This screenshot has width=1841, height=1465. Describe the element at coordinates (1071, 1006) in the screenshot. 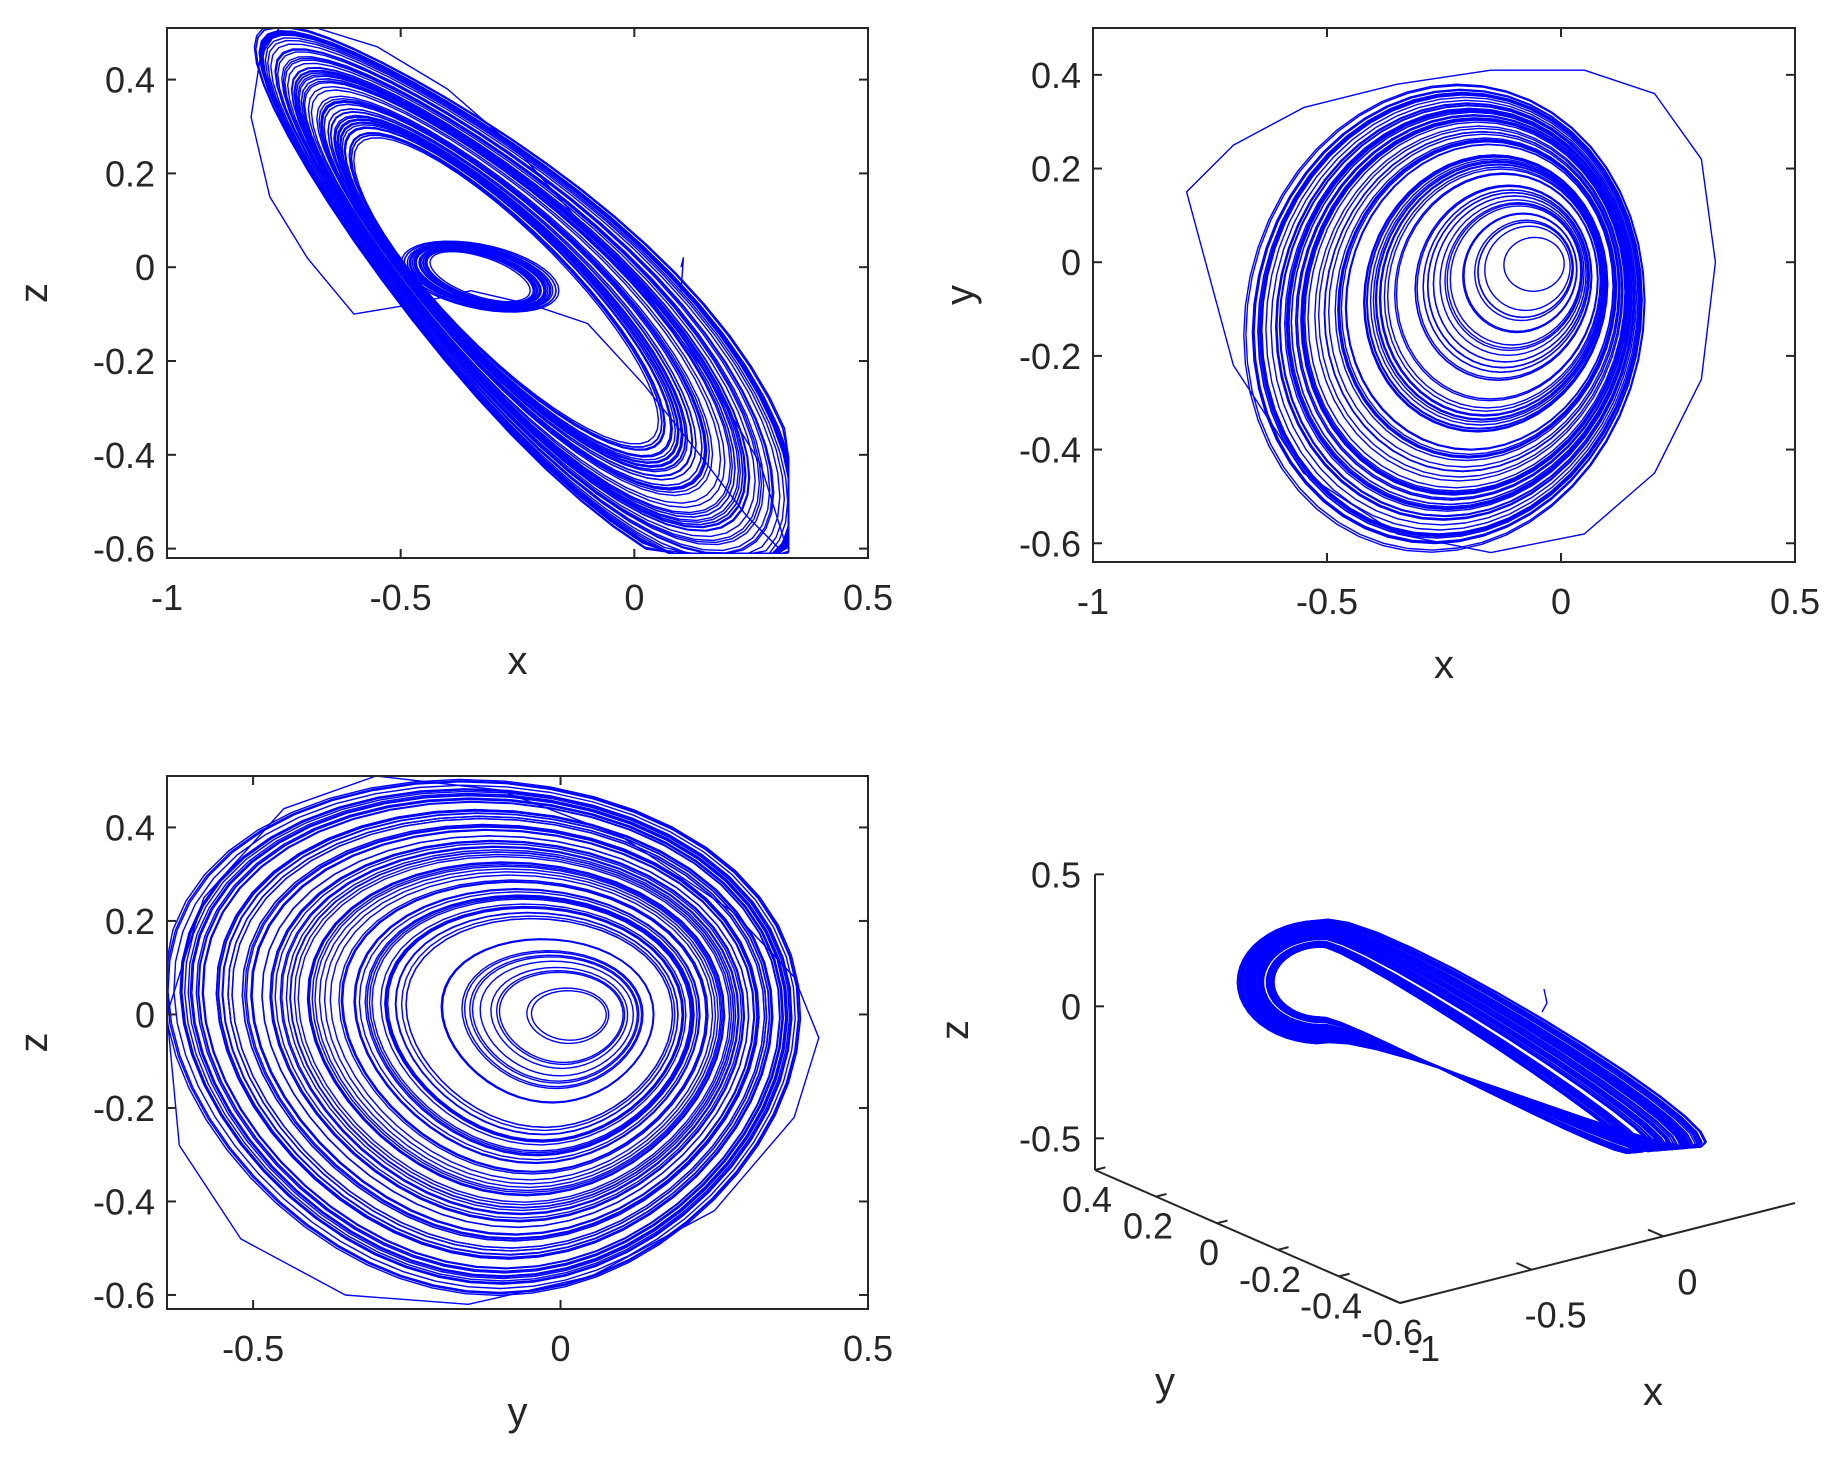

I see `z-tick-label: 0` at that location.